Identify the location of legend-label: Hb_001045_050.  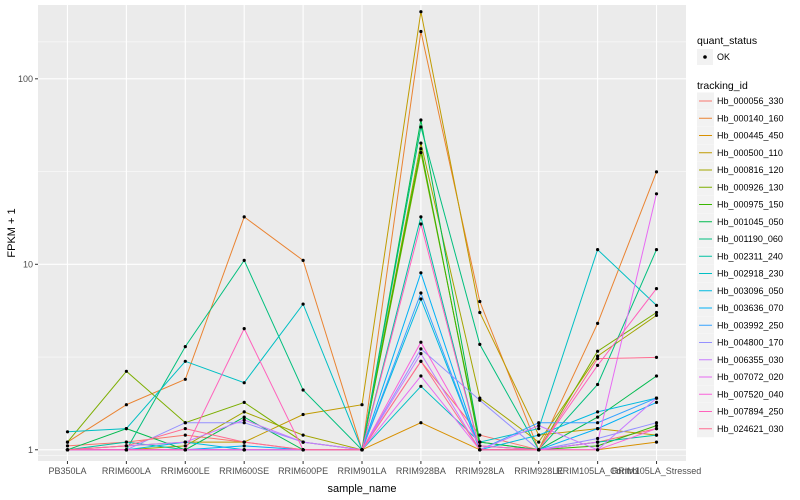
(750, 222).